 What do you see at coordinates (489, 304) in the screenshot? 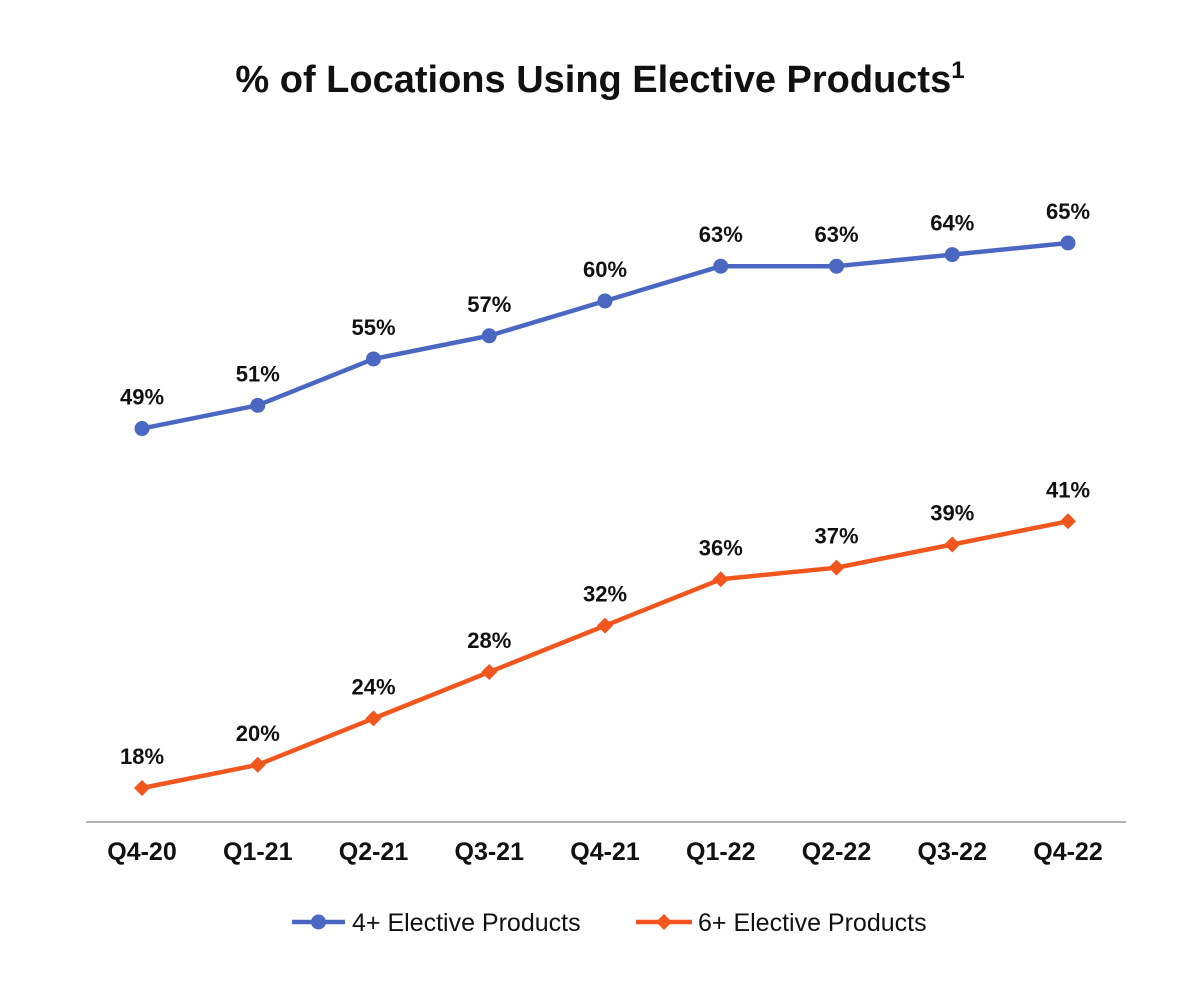
I see `data-label: 57%` at bounding box center [489, 304].